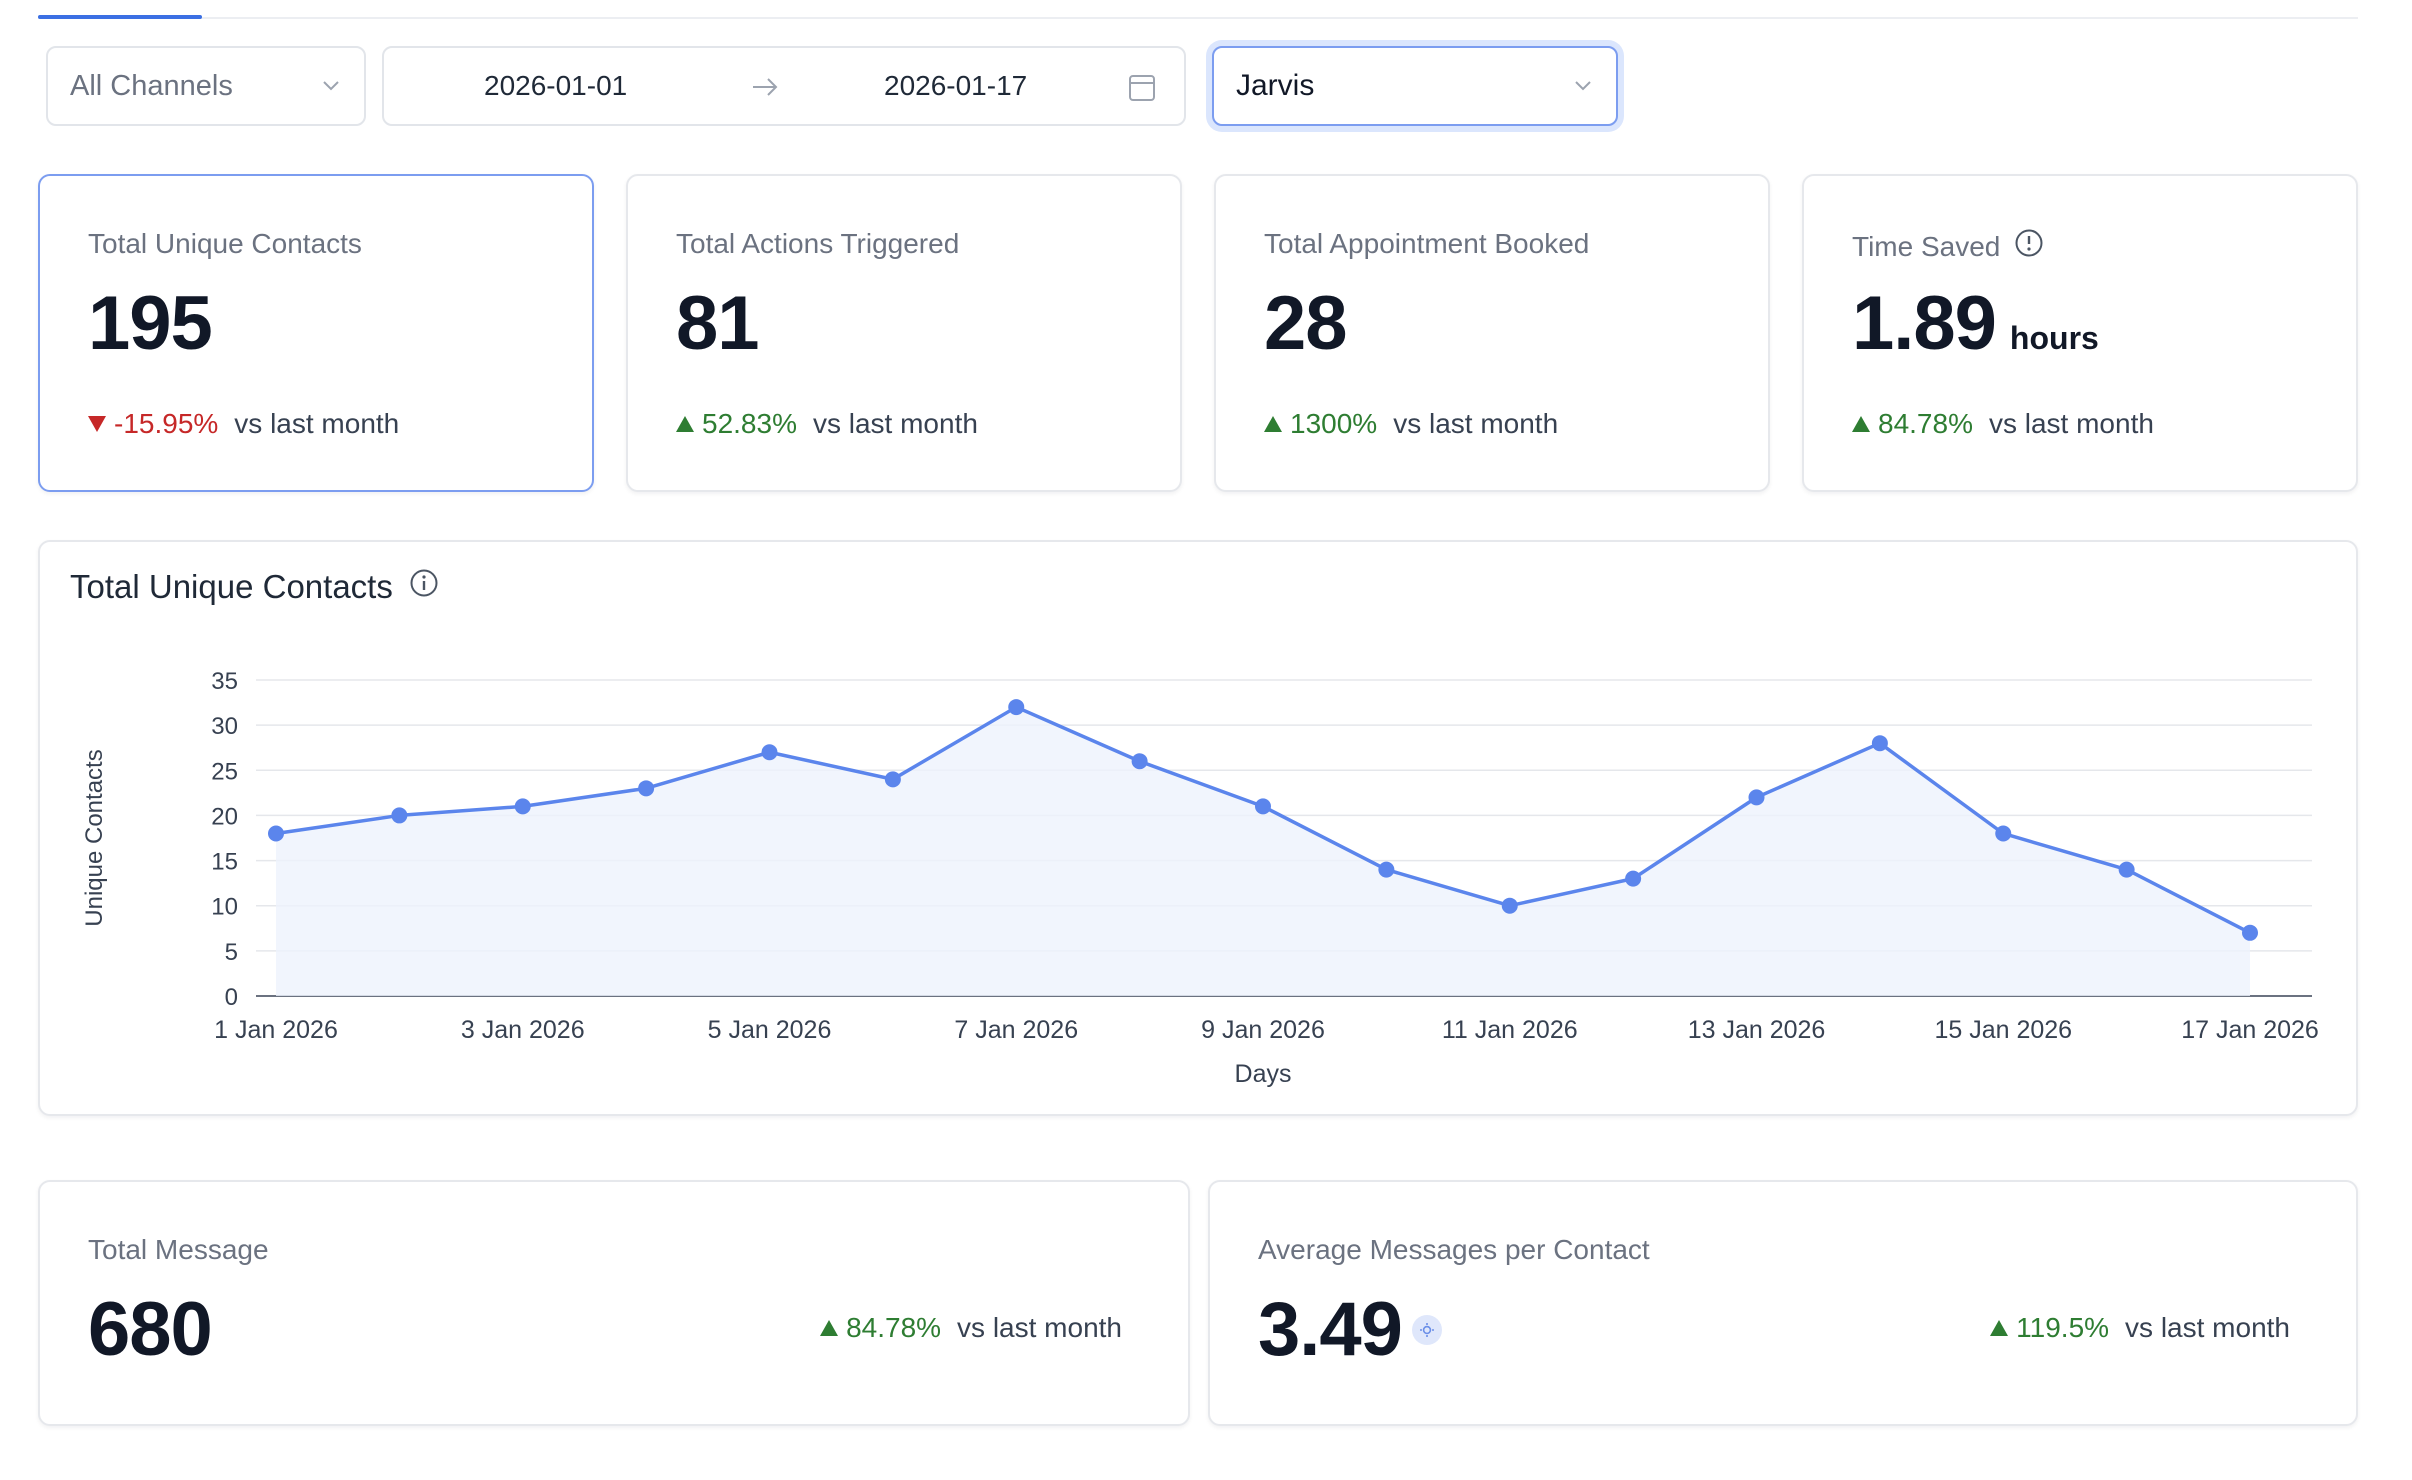  What do you see at coordinates (224, 771) in the screenshot?
I see `y-tick-label: 25` at bounding box center [224, 771].